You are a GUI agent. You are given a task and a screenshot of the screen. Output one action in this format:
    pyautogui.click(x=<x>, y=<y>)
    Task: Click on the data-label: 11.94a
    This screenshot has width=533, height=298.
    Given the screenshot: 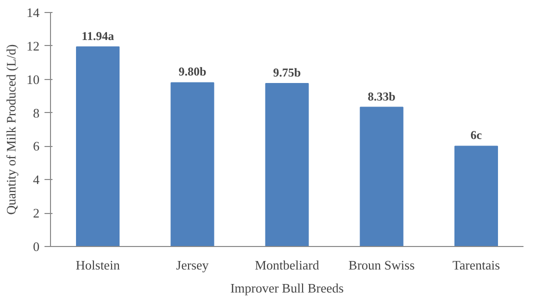 What is the action you would take?
    pyautogui.click(x=98, y=35)
    